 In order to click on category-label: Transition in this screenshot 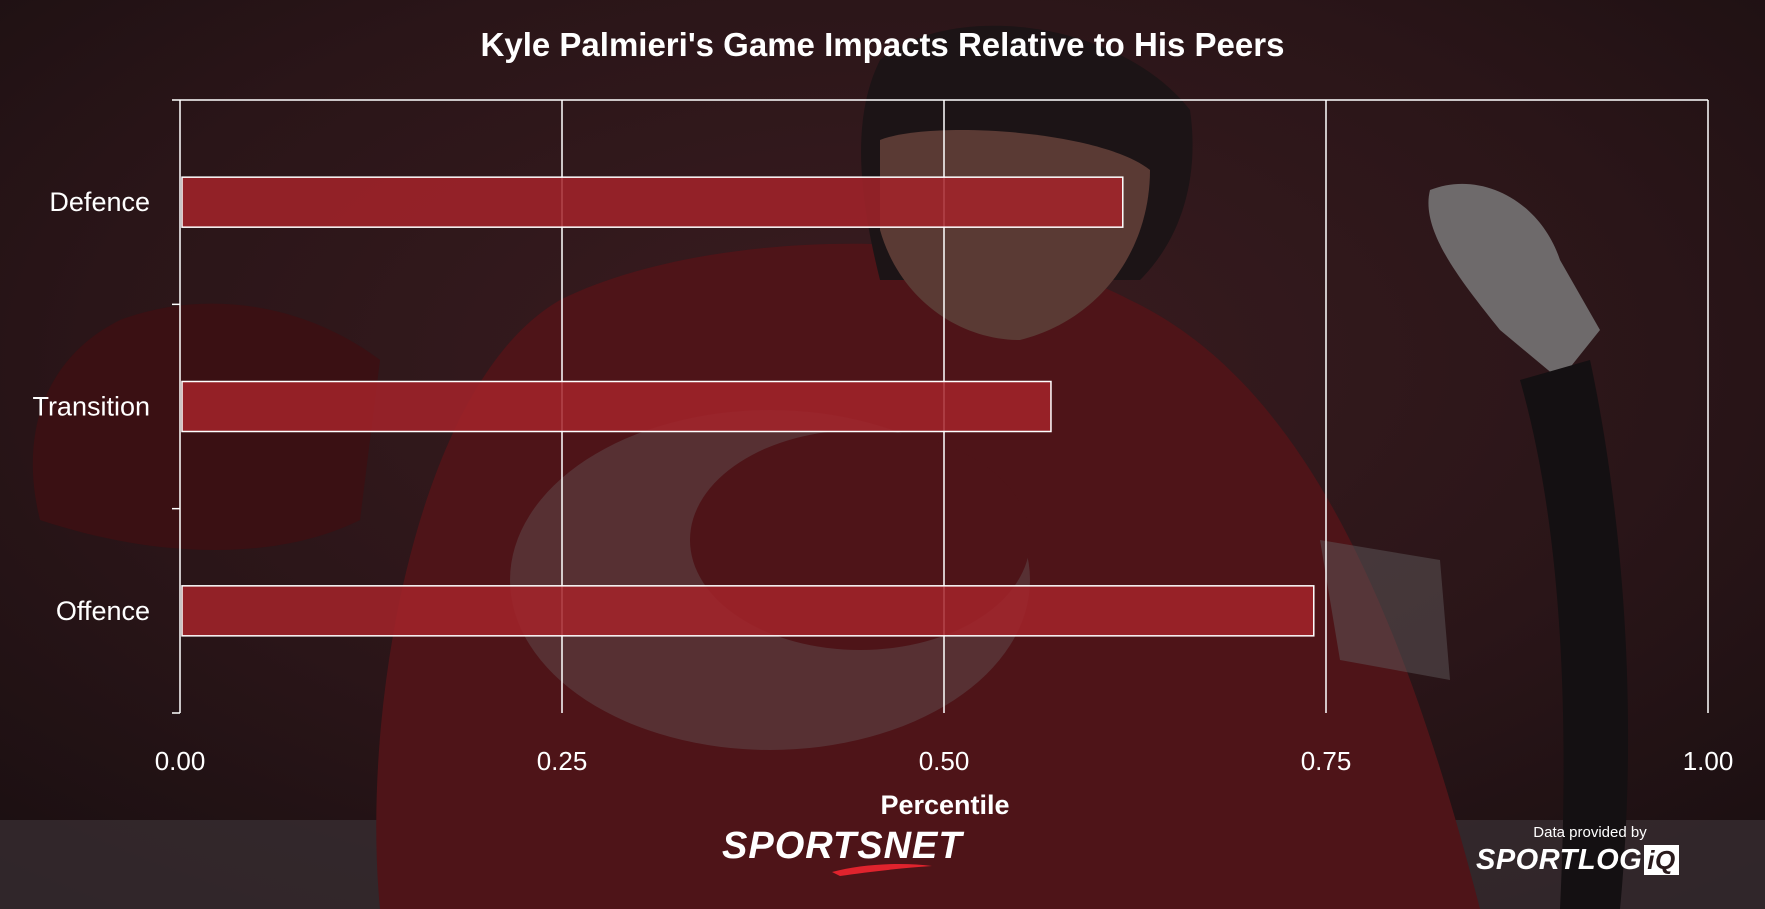, I will do `click(91, 407)`.